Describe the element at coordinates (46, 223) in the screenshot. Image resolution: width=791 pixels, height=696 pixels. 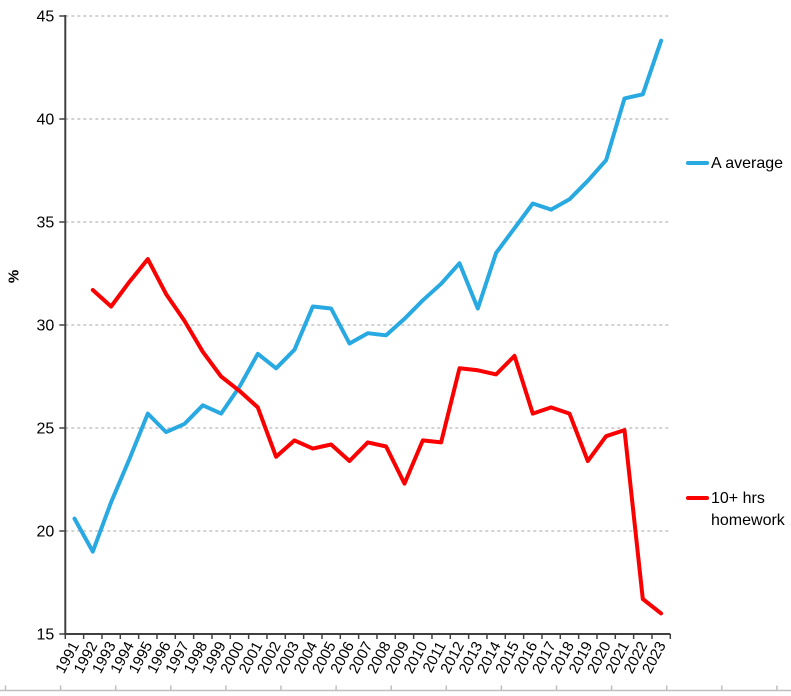
I see `y-tick-label: 35` at that location.